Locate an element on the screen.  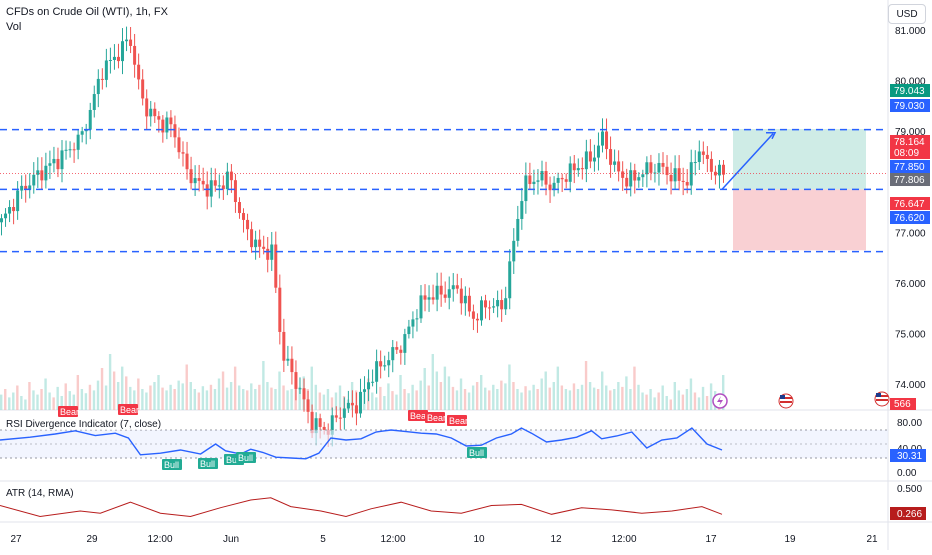
atr-value-text: 0.266 is located at coordinates (909, 514).